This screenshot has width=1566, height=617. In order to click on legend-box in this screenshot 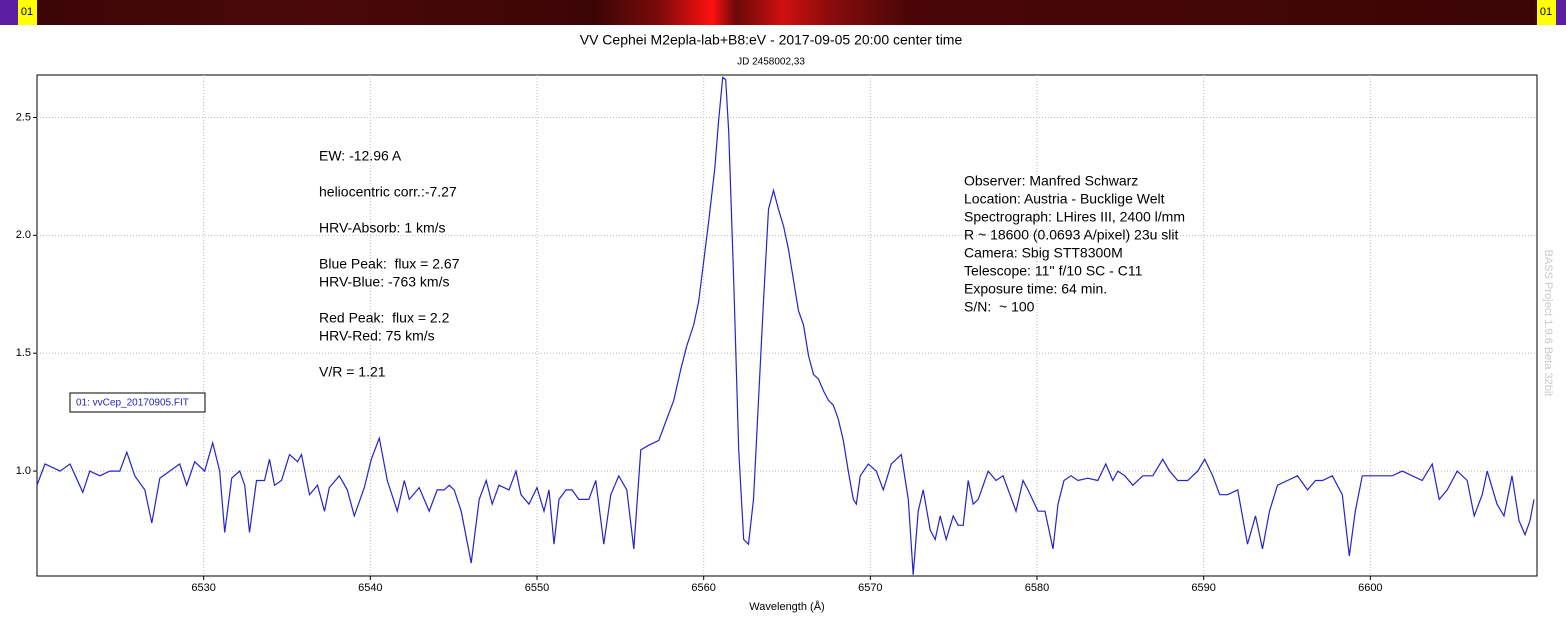, I will do `click(137, 402)`.